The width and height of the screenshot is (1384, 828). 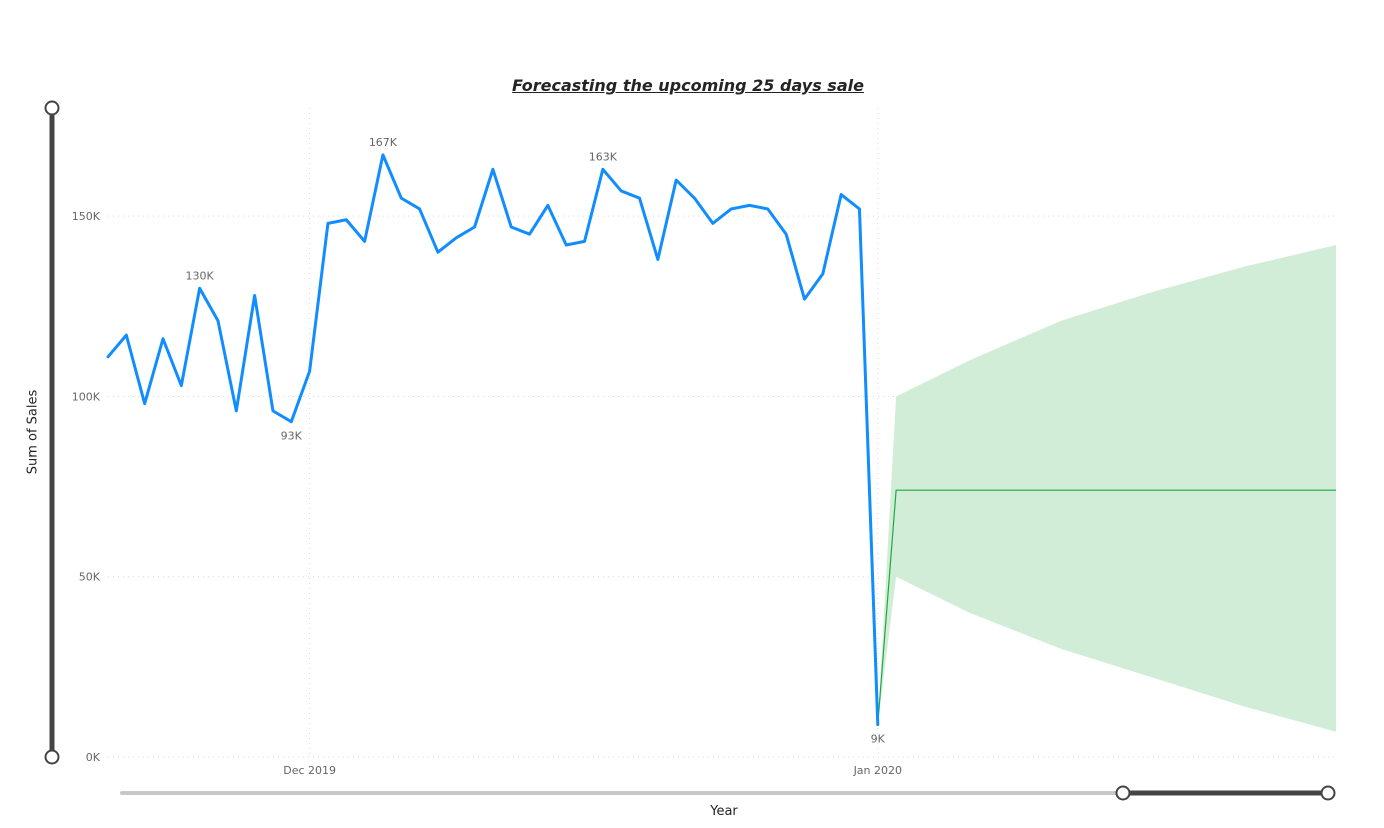 What do you see at coordinates (688, 85) in the screenshot?
I see `chart-title: Forecasting the upcoming 25 days sale` at bounding box center [688, 85].